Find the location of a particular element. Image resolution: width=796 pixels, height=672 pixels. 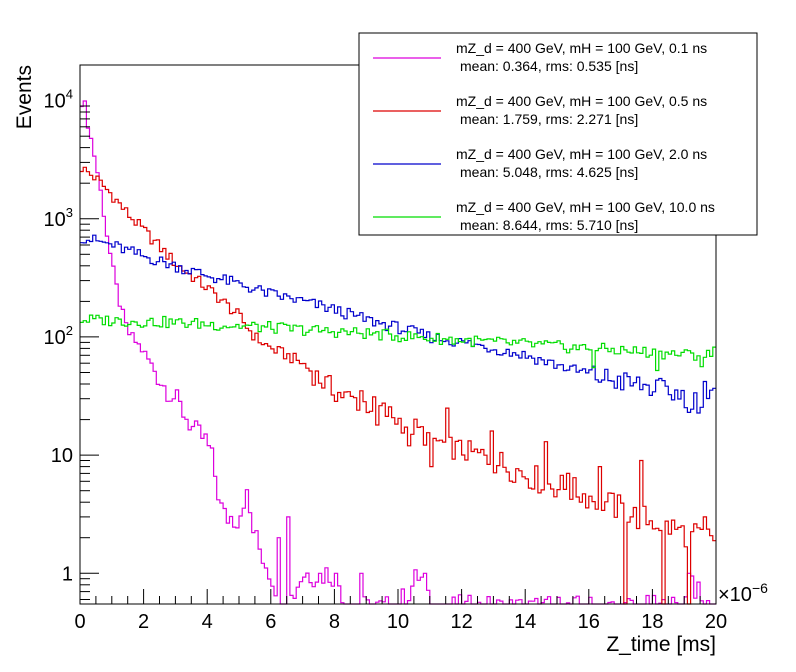

x-axis-multiplier: ×10⁻⁶ is located at coordinates (743, 593).